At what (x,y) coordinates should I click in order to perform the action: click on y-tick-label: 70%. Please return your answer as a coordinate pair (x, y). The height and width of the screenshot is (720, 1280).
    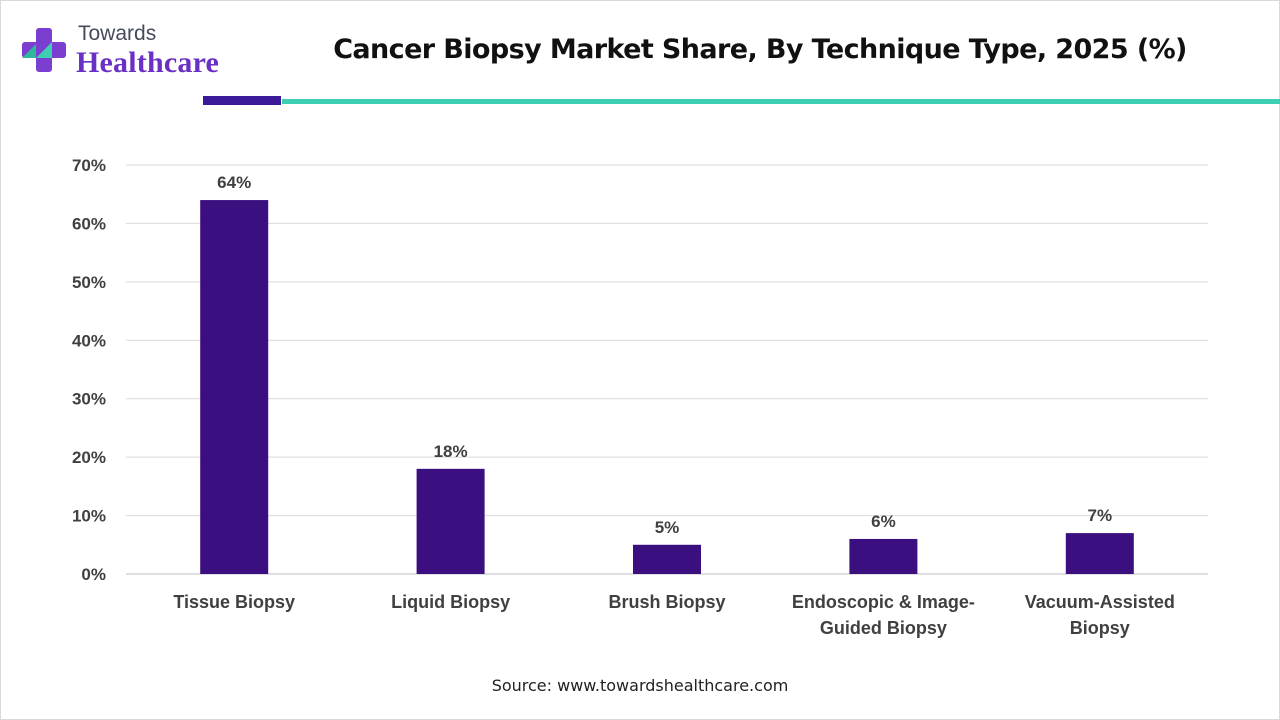
    Looking at the image, I should click on (89, 165).